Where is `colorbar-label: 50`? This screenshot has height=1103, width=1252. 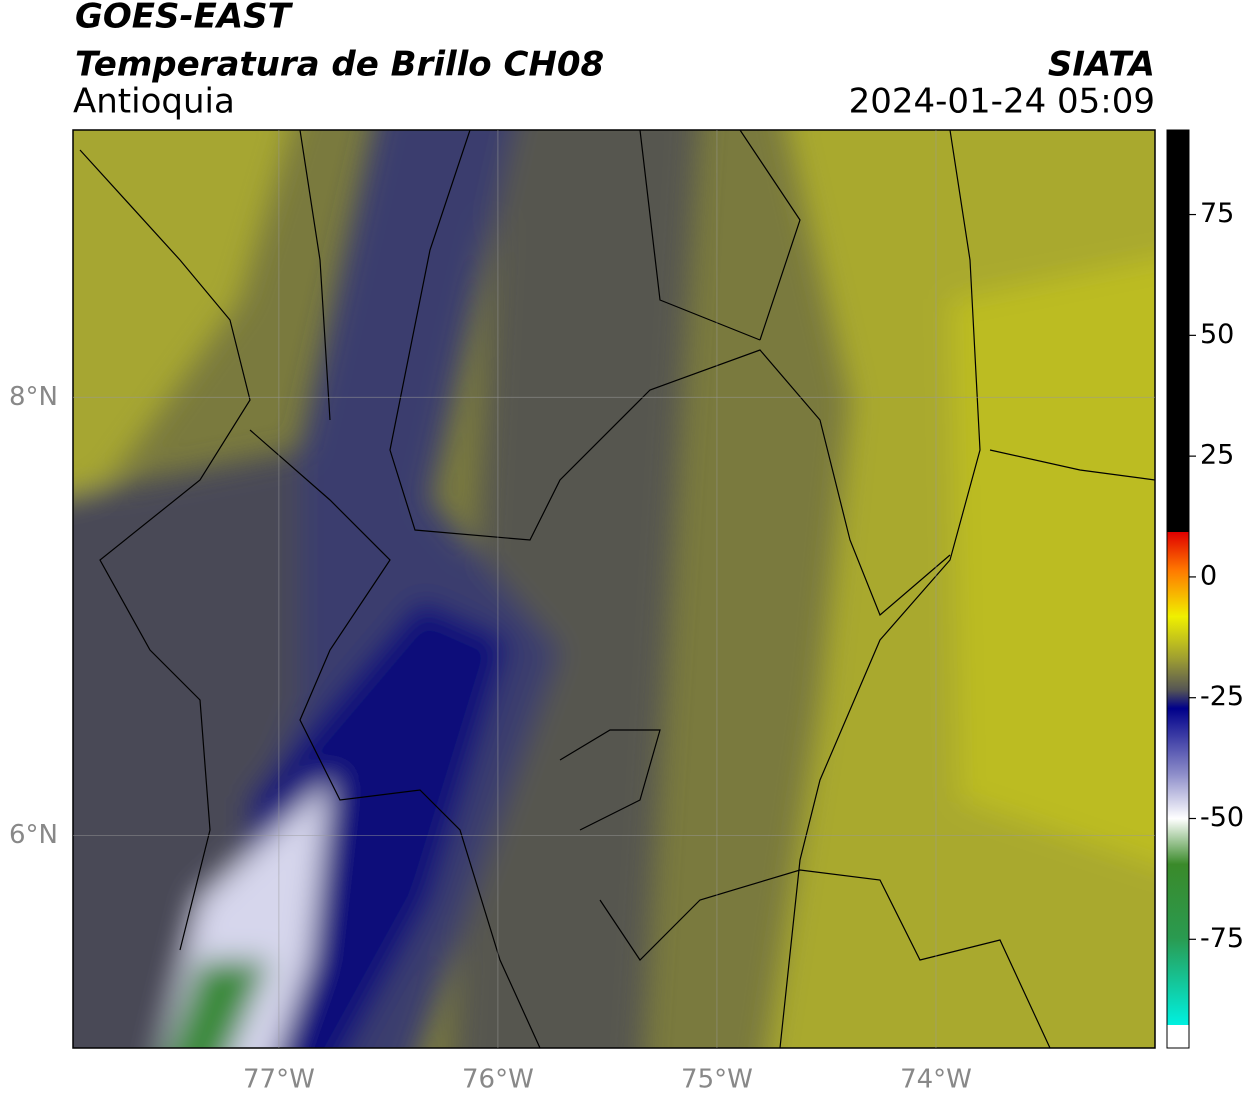 colorbar-label: 50 is located at coordinates (1217, 334).